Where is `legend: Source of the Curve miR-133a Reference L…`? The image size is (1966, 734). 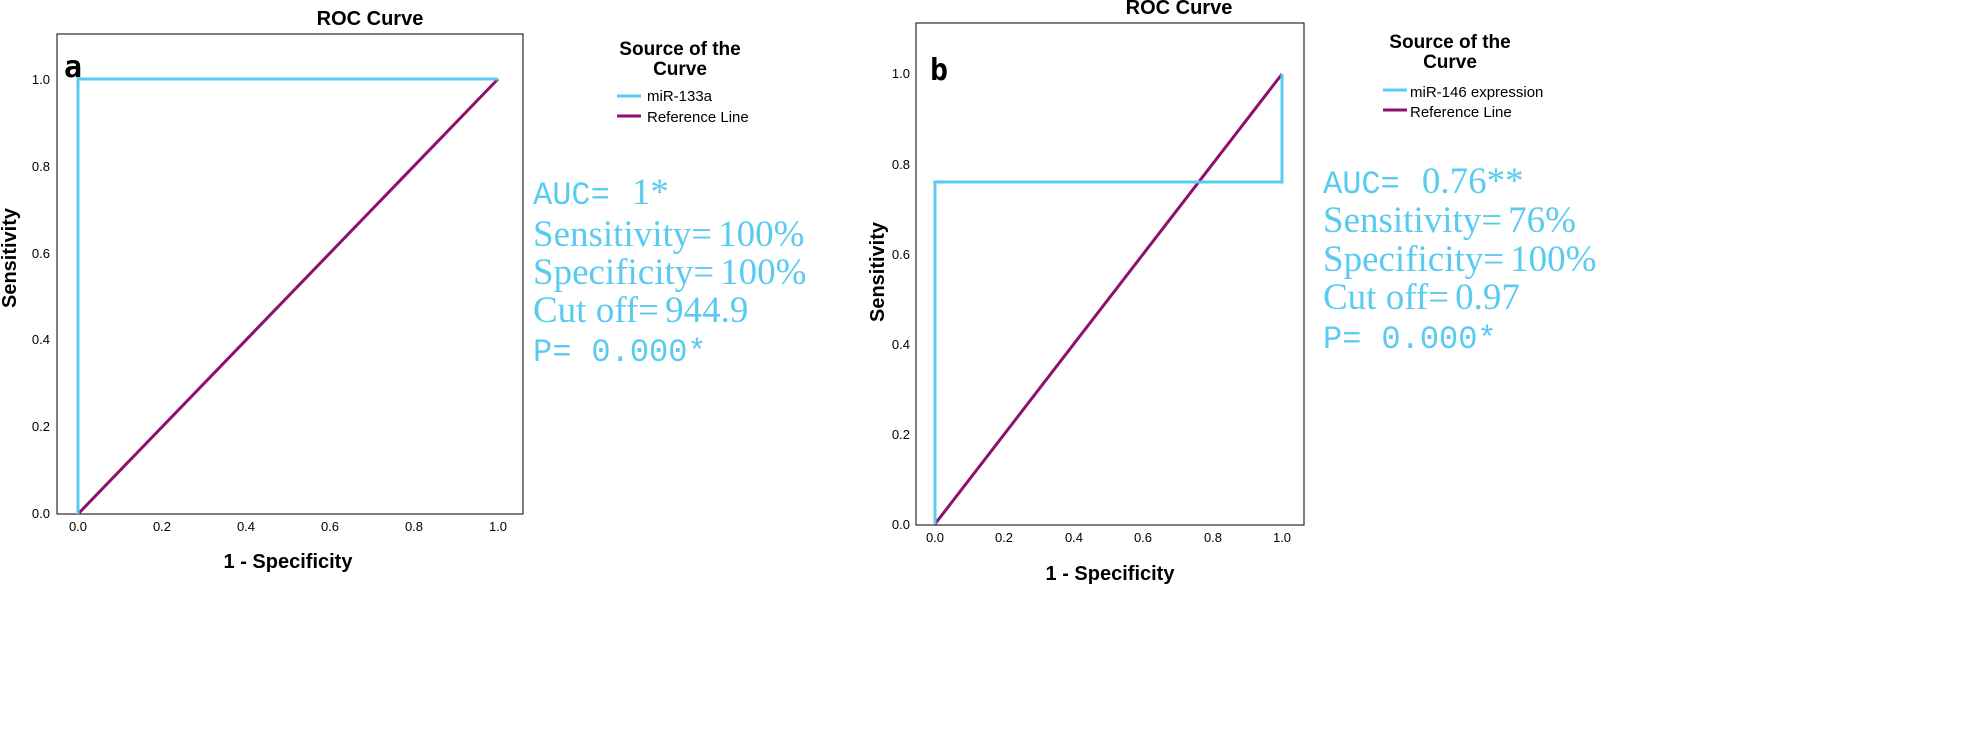 legend: Source of the Curve miR-133a Reference L… is located at coordinates (683, 82).